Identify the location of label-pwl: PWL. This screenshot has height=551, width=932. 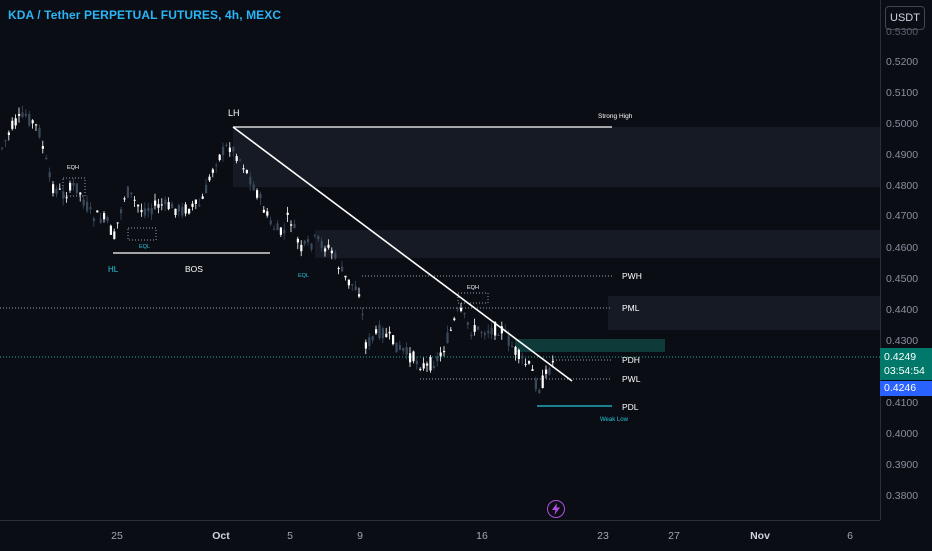
(631, 379).